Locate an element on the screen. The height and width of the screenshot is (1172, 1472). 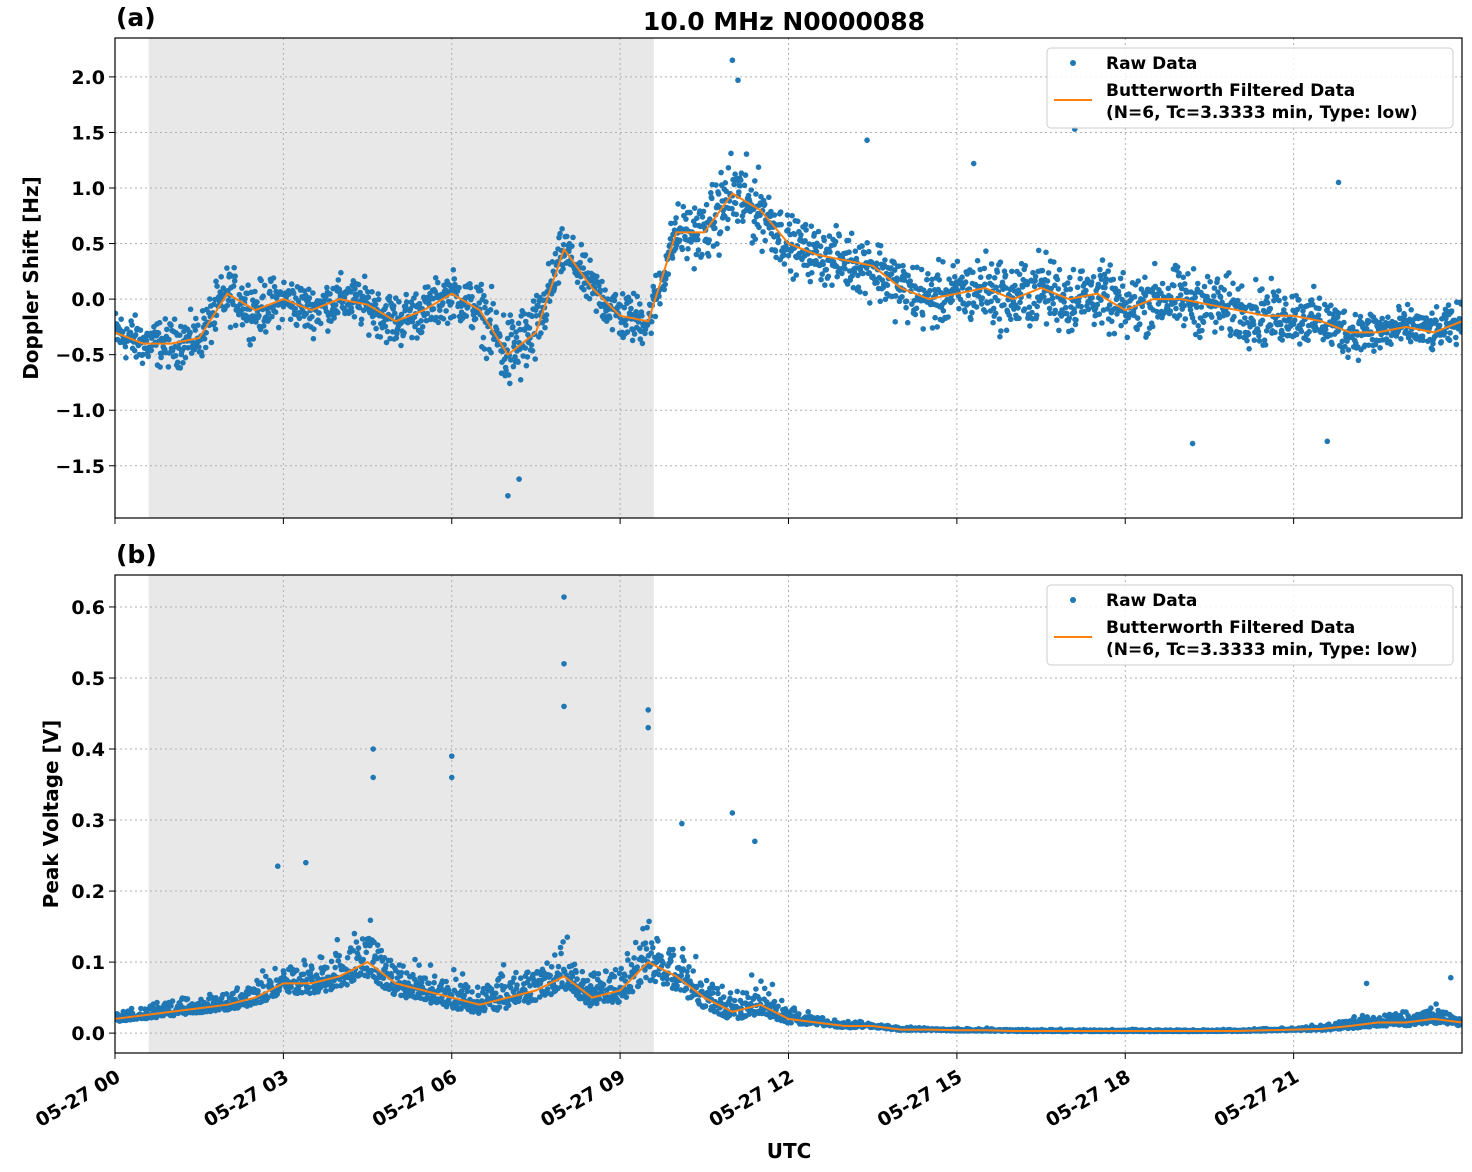
legend-raw-label: Raw Data is located at coordinates (1151, 64).